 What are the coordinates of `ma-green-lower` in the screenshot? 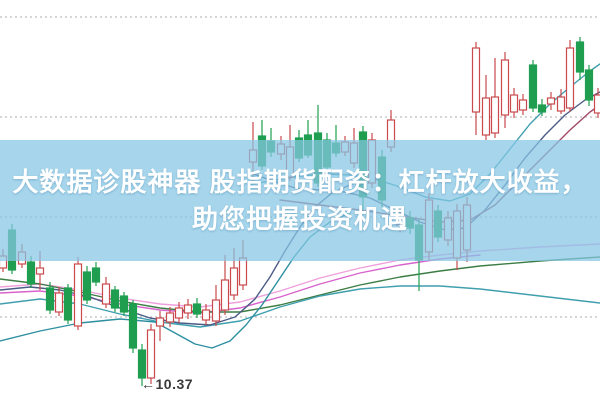 It's located at (300, 284).